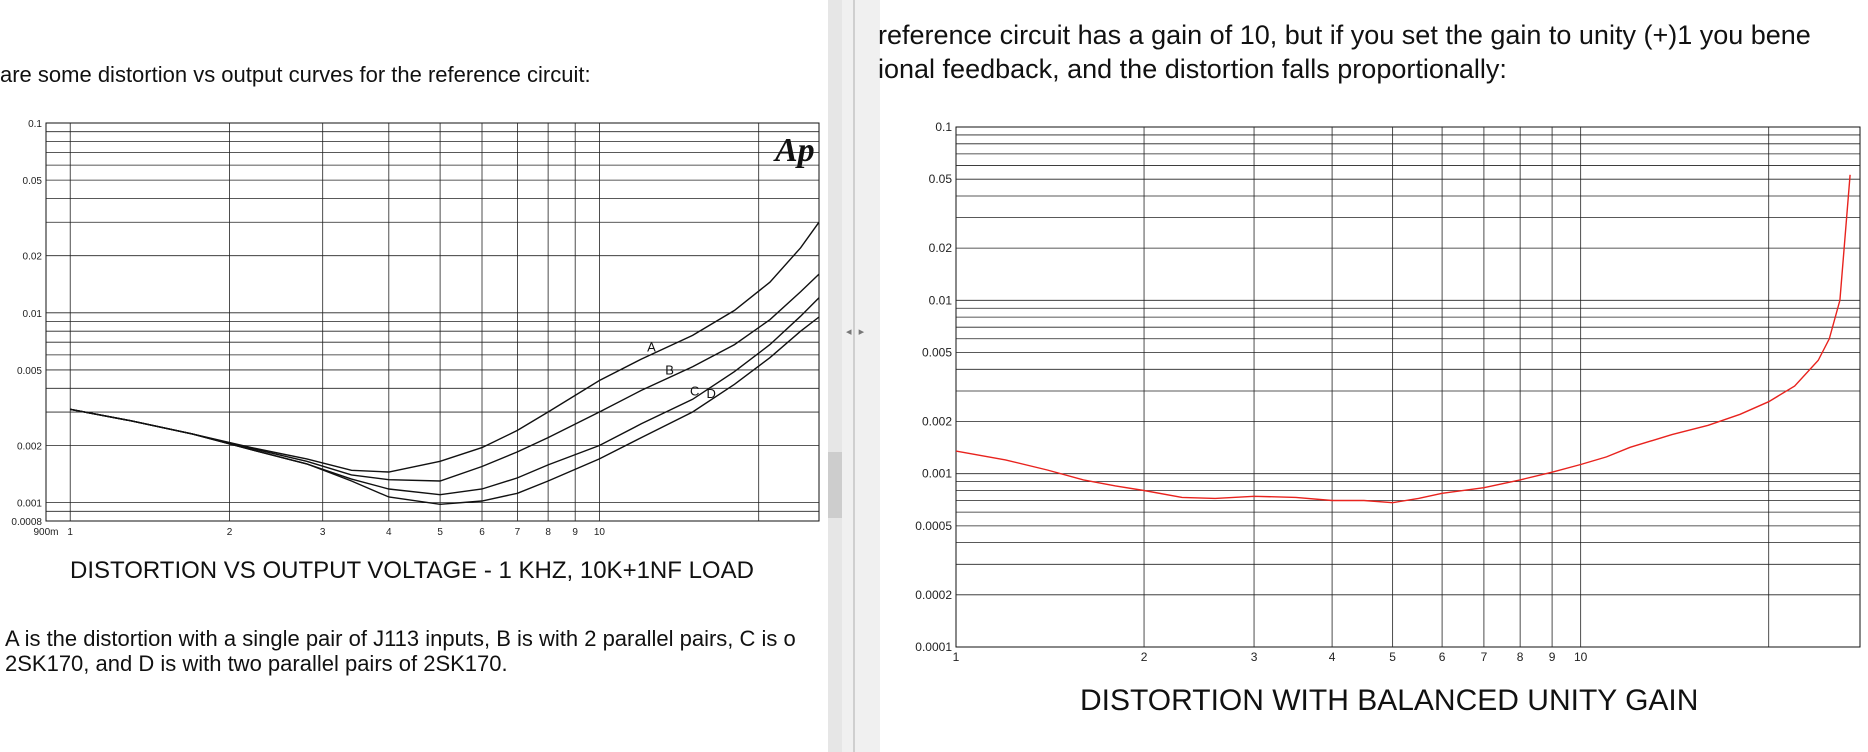  What do you see at coordinates (694, 391) in the screenshot?
I see `series-label-c: C` at bounding box center [694, 391].